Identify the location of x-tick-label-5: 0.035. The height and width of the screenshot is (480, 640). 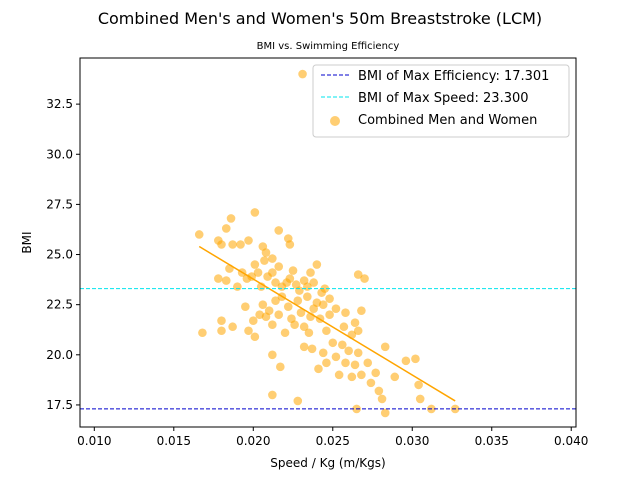
(492, 441).